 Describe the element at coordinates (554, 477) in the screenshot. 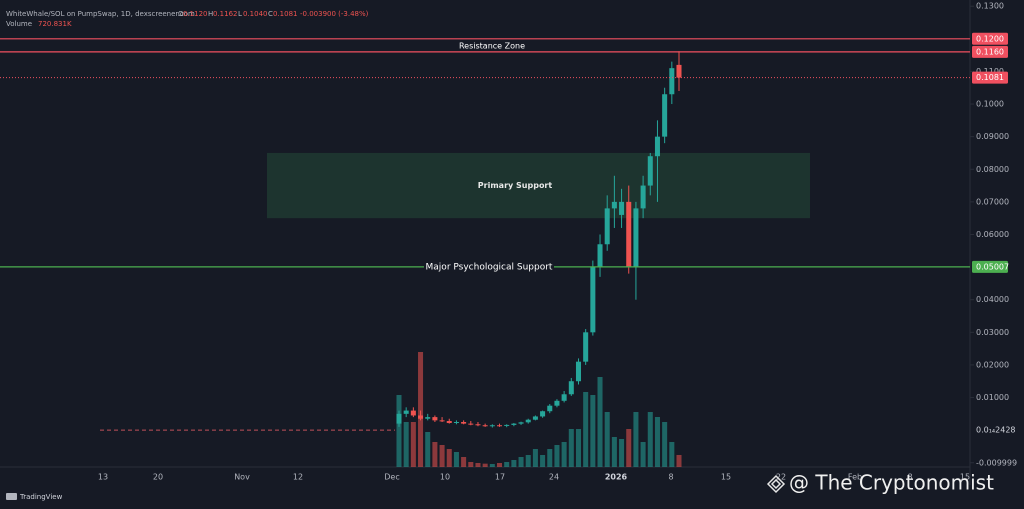

I see `x-tick-label: 24` at that location.